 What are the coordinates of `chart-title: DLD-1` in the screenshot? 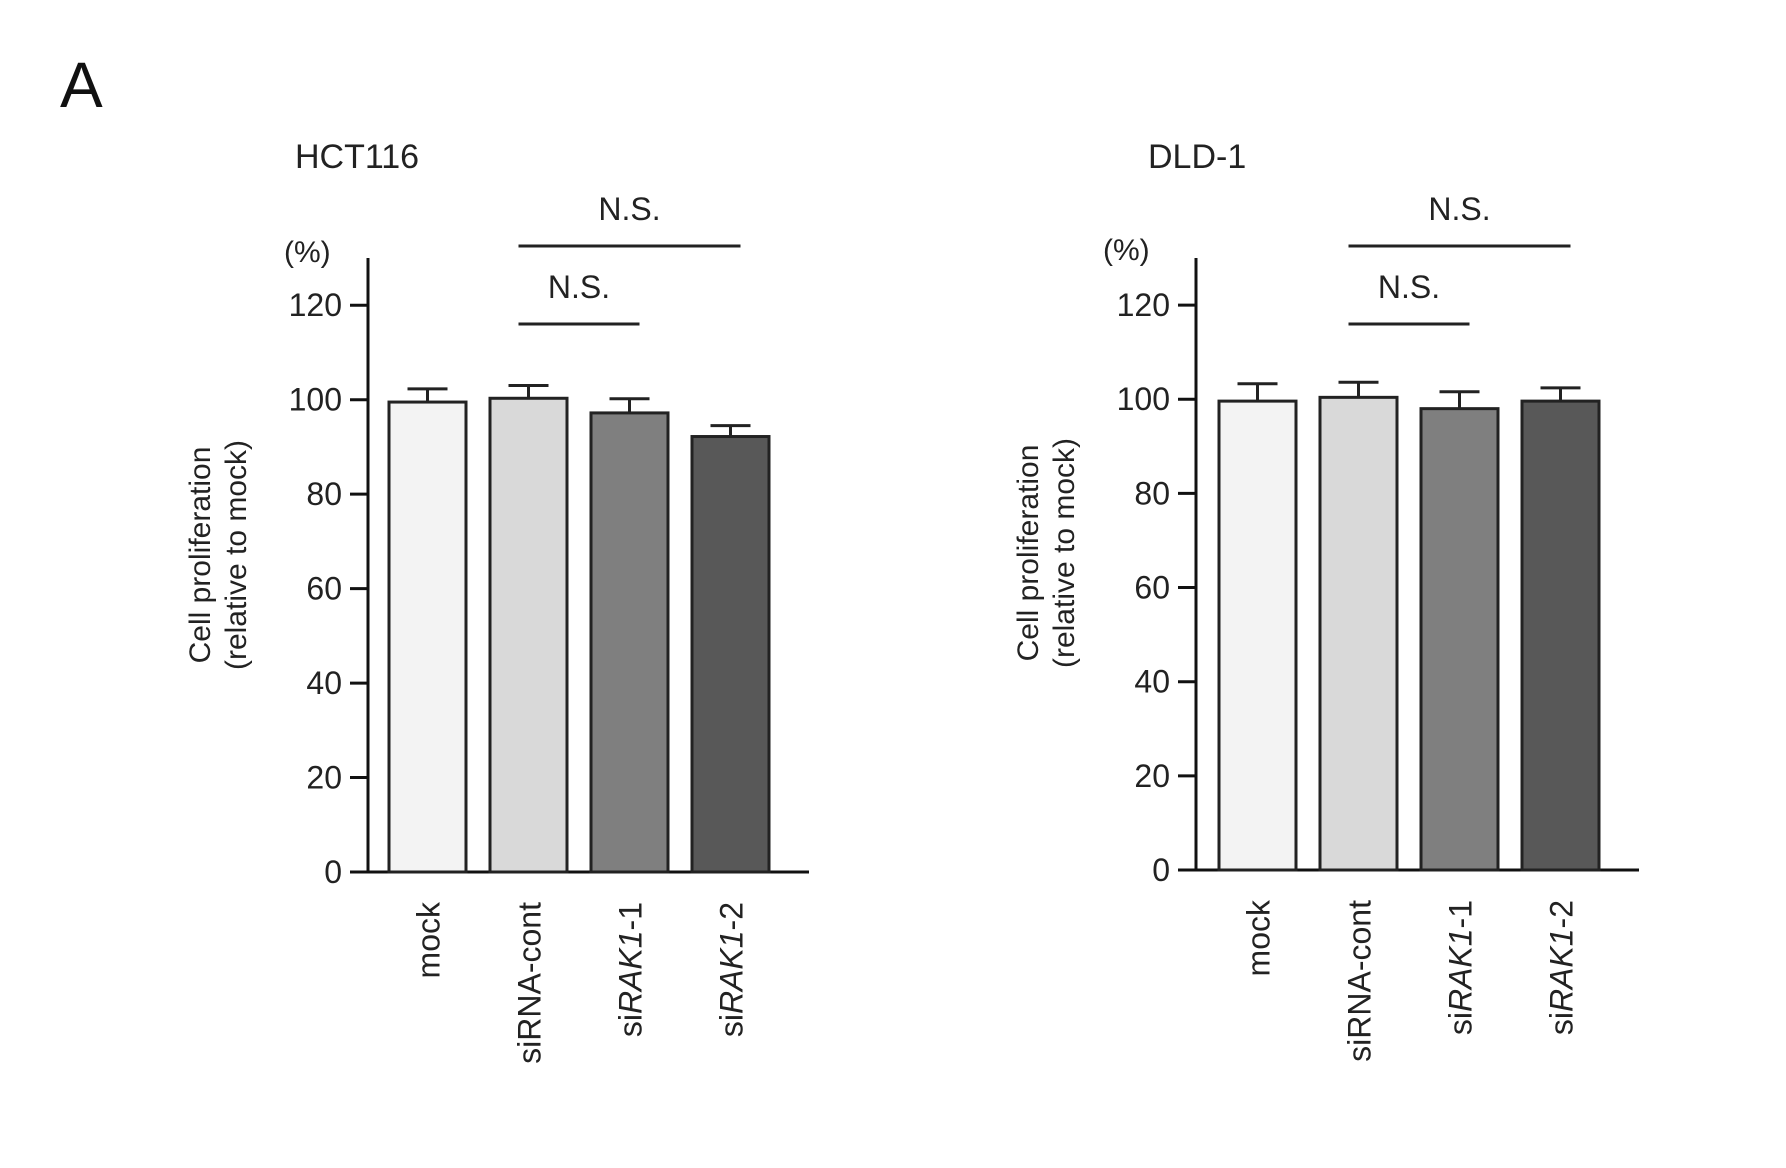 It's located at (1197, 157).